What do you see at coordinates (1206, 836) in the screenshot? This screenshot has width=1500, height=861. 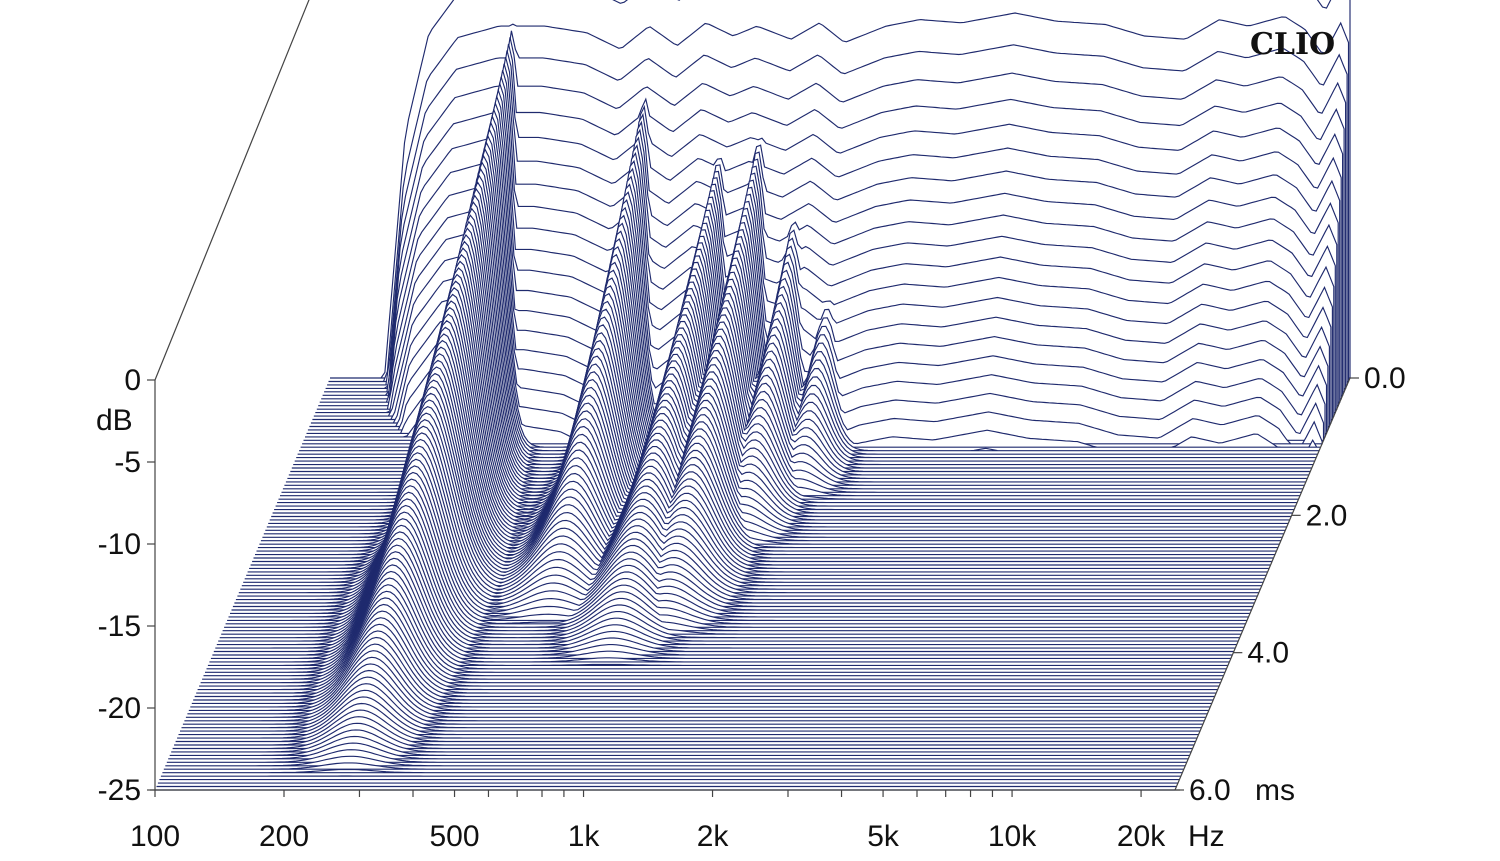 I see `x-axis-unit: Hz` at bounding box center [1206, 836].